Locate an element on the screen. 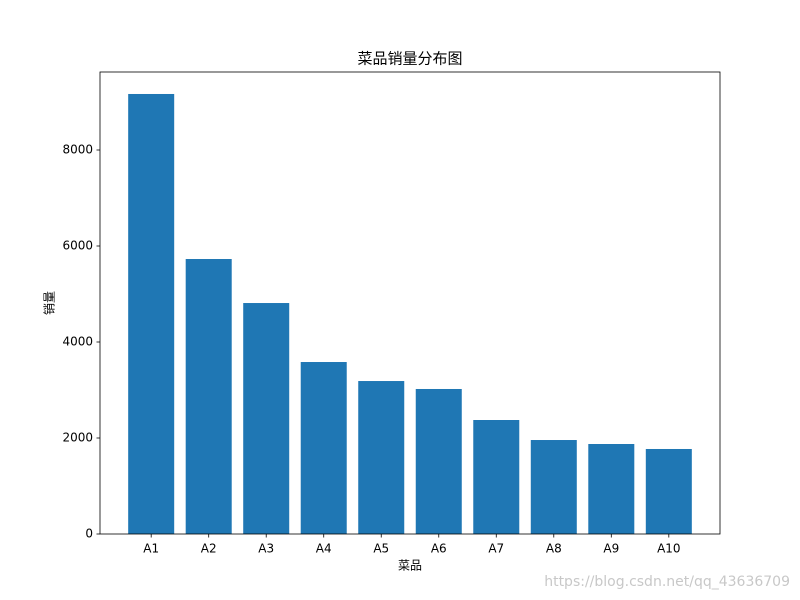  x-axis-label: 菜品 is located at coordinates (410, 566).